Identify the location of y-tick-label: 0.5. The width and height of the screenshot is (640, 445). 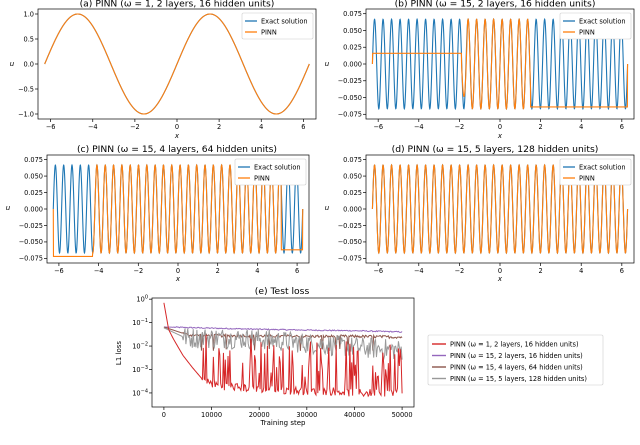
(29, 39).